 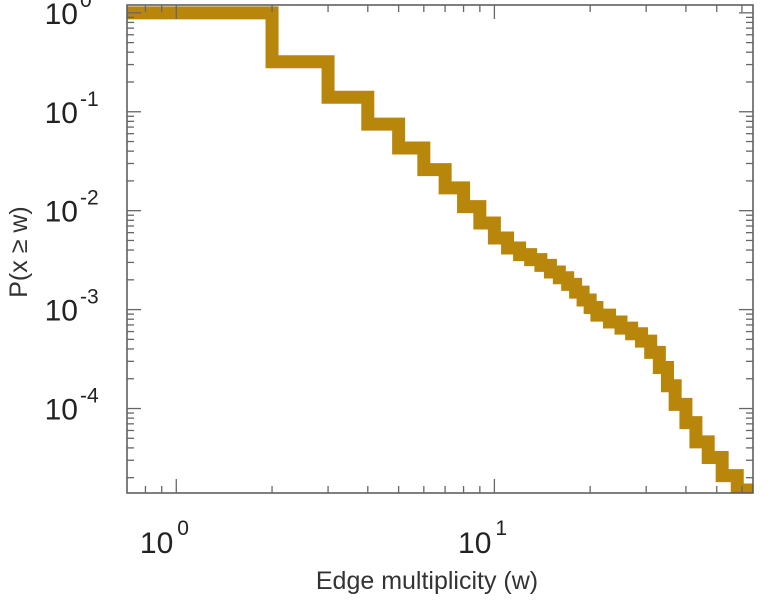 What do you see at coordinates (86, 6) in the screenshot?
I see `y-tick-label-exponent: 0` at bounding box center [86, 6].